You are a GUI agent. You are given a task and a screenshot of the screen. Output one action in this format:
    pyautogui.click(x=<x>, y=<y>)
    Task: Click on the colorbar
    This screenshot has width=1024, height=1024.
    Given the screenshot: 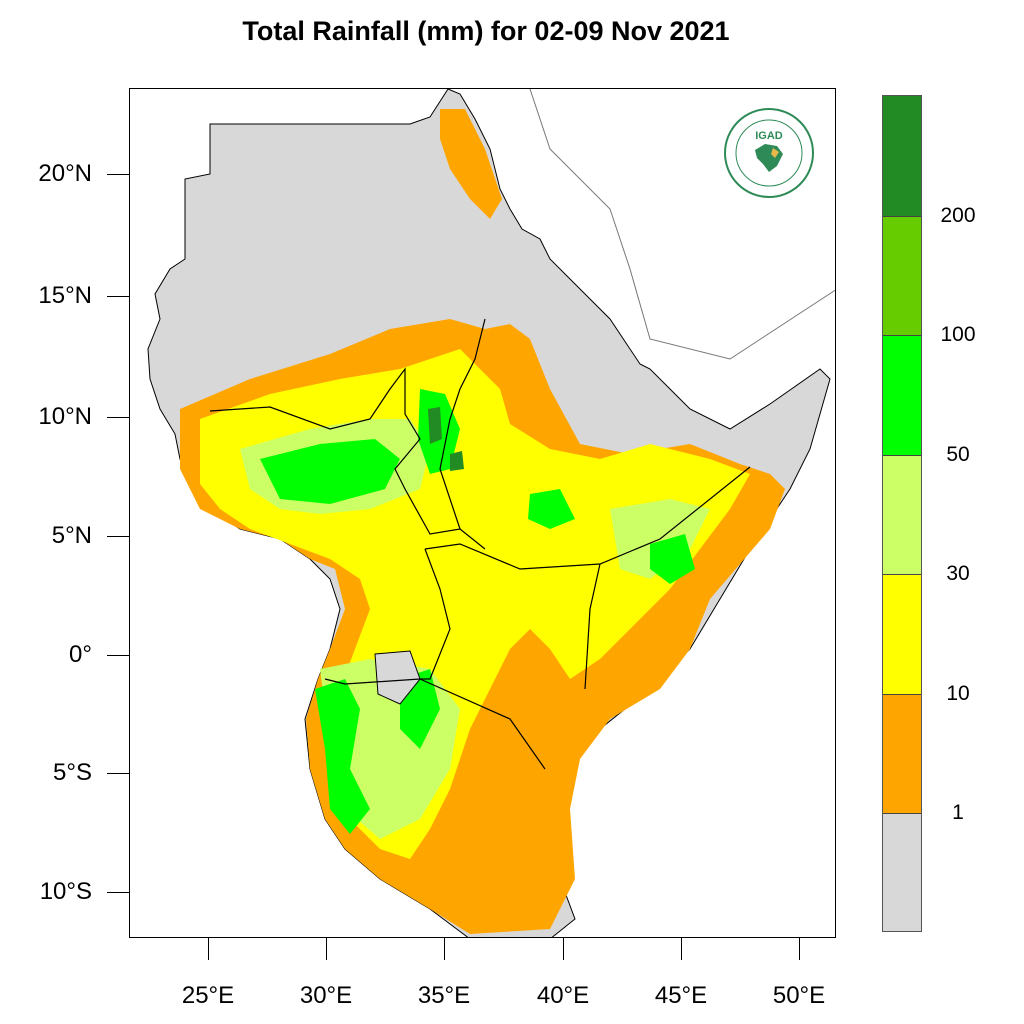 What is the action you would take?
    pyautogui.click(x=902, y=513)
    